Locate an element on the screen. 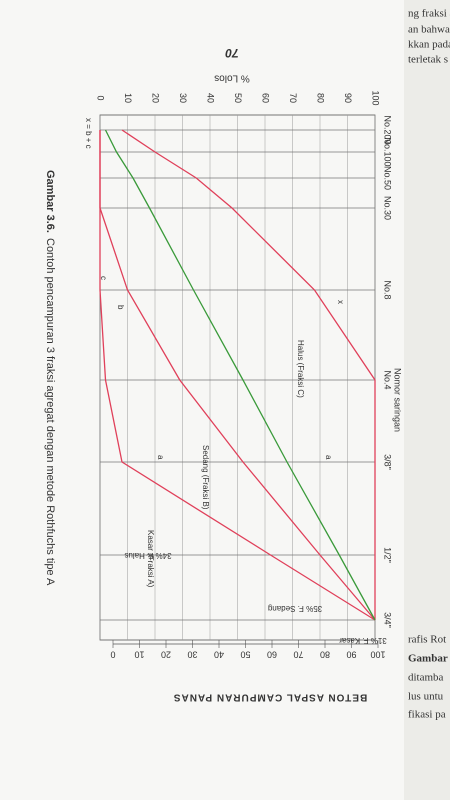 Image resolution: width=450 pixels, height=800 pixels. y2-tick-label: 70 is located at coordinates (298, 655).